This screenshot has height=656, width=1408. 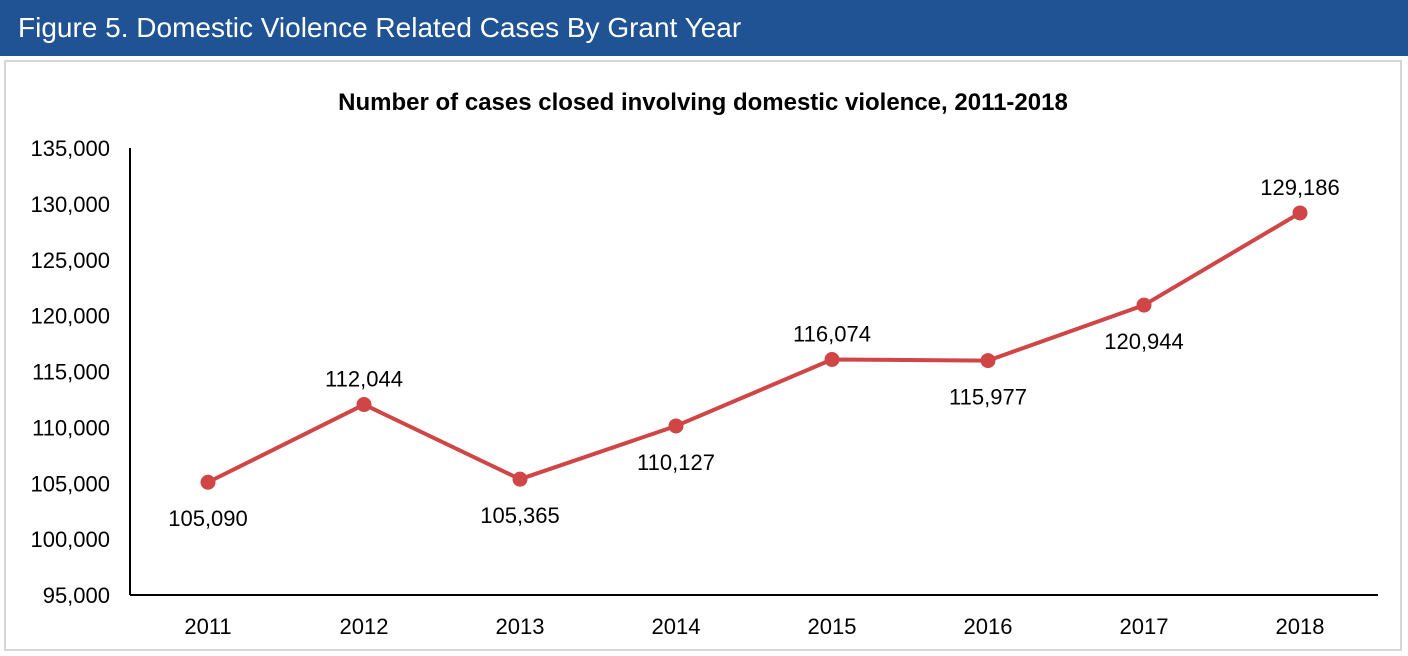 I want to click on data-label: 120,944, so click(x=1144, y=341).